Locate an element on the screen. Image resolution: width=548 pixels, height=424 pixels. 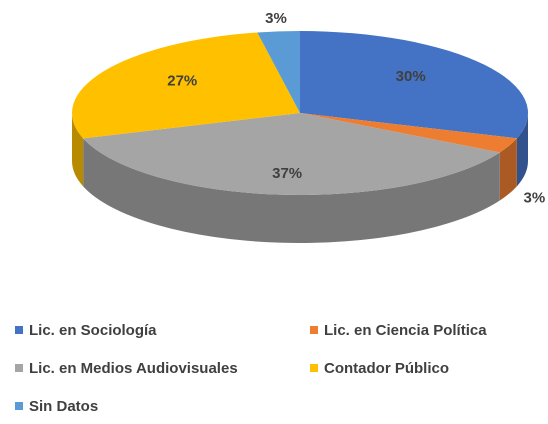
legend-label: Lic. en Sociología is located at coordinates (93, 330).